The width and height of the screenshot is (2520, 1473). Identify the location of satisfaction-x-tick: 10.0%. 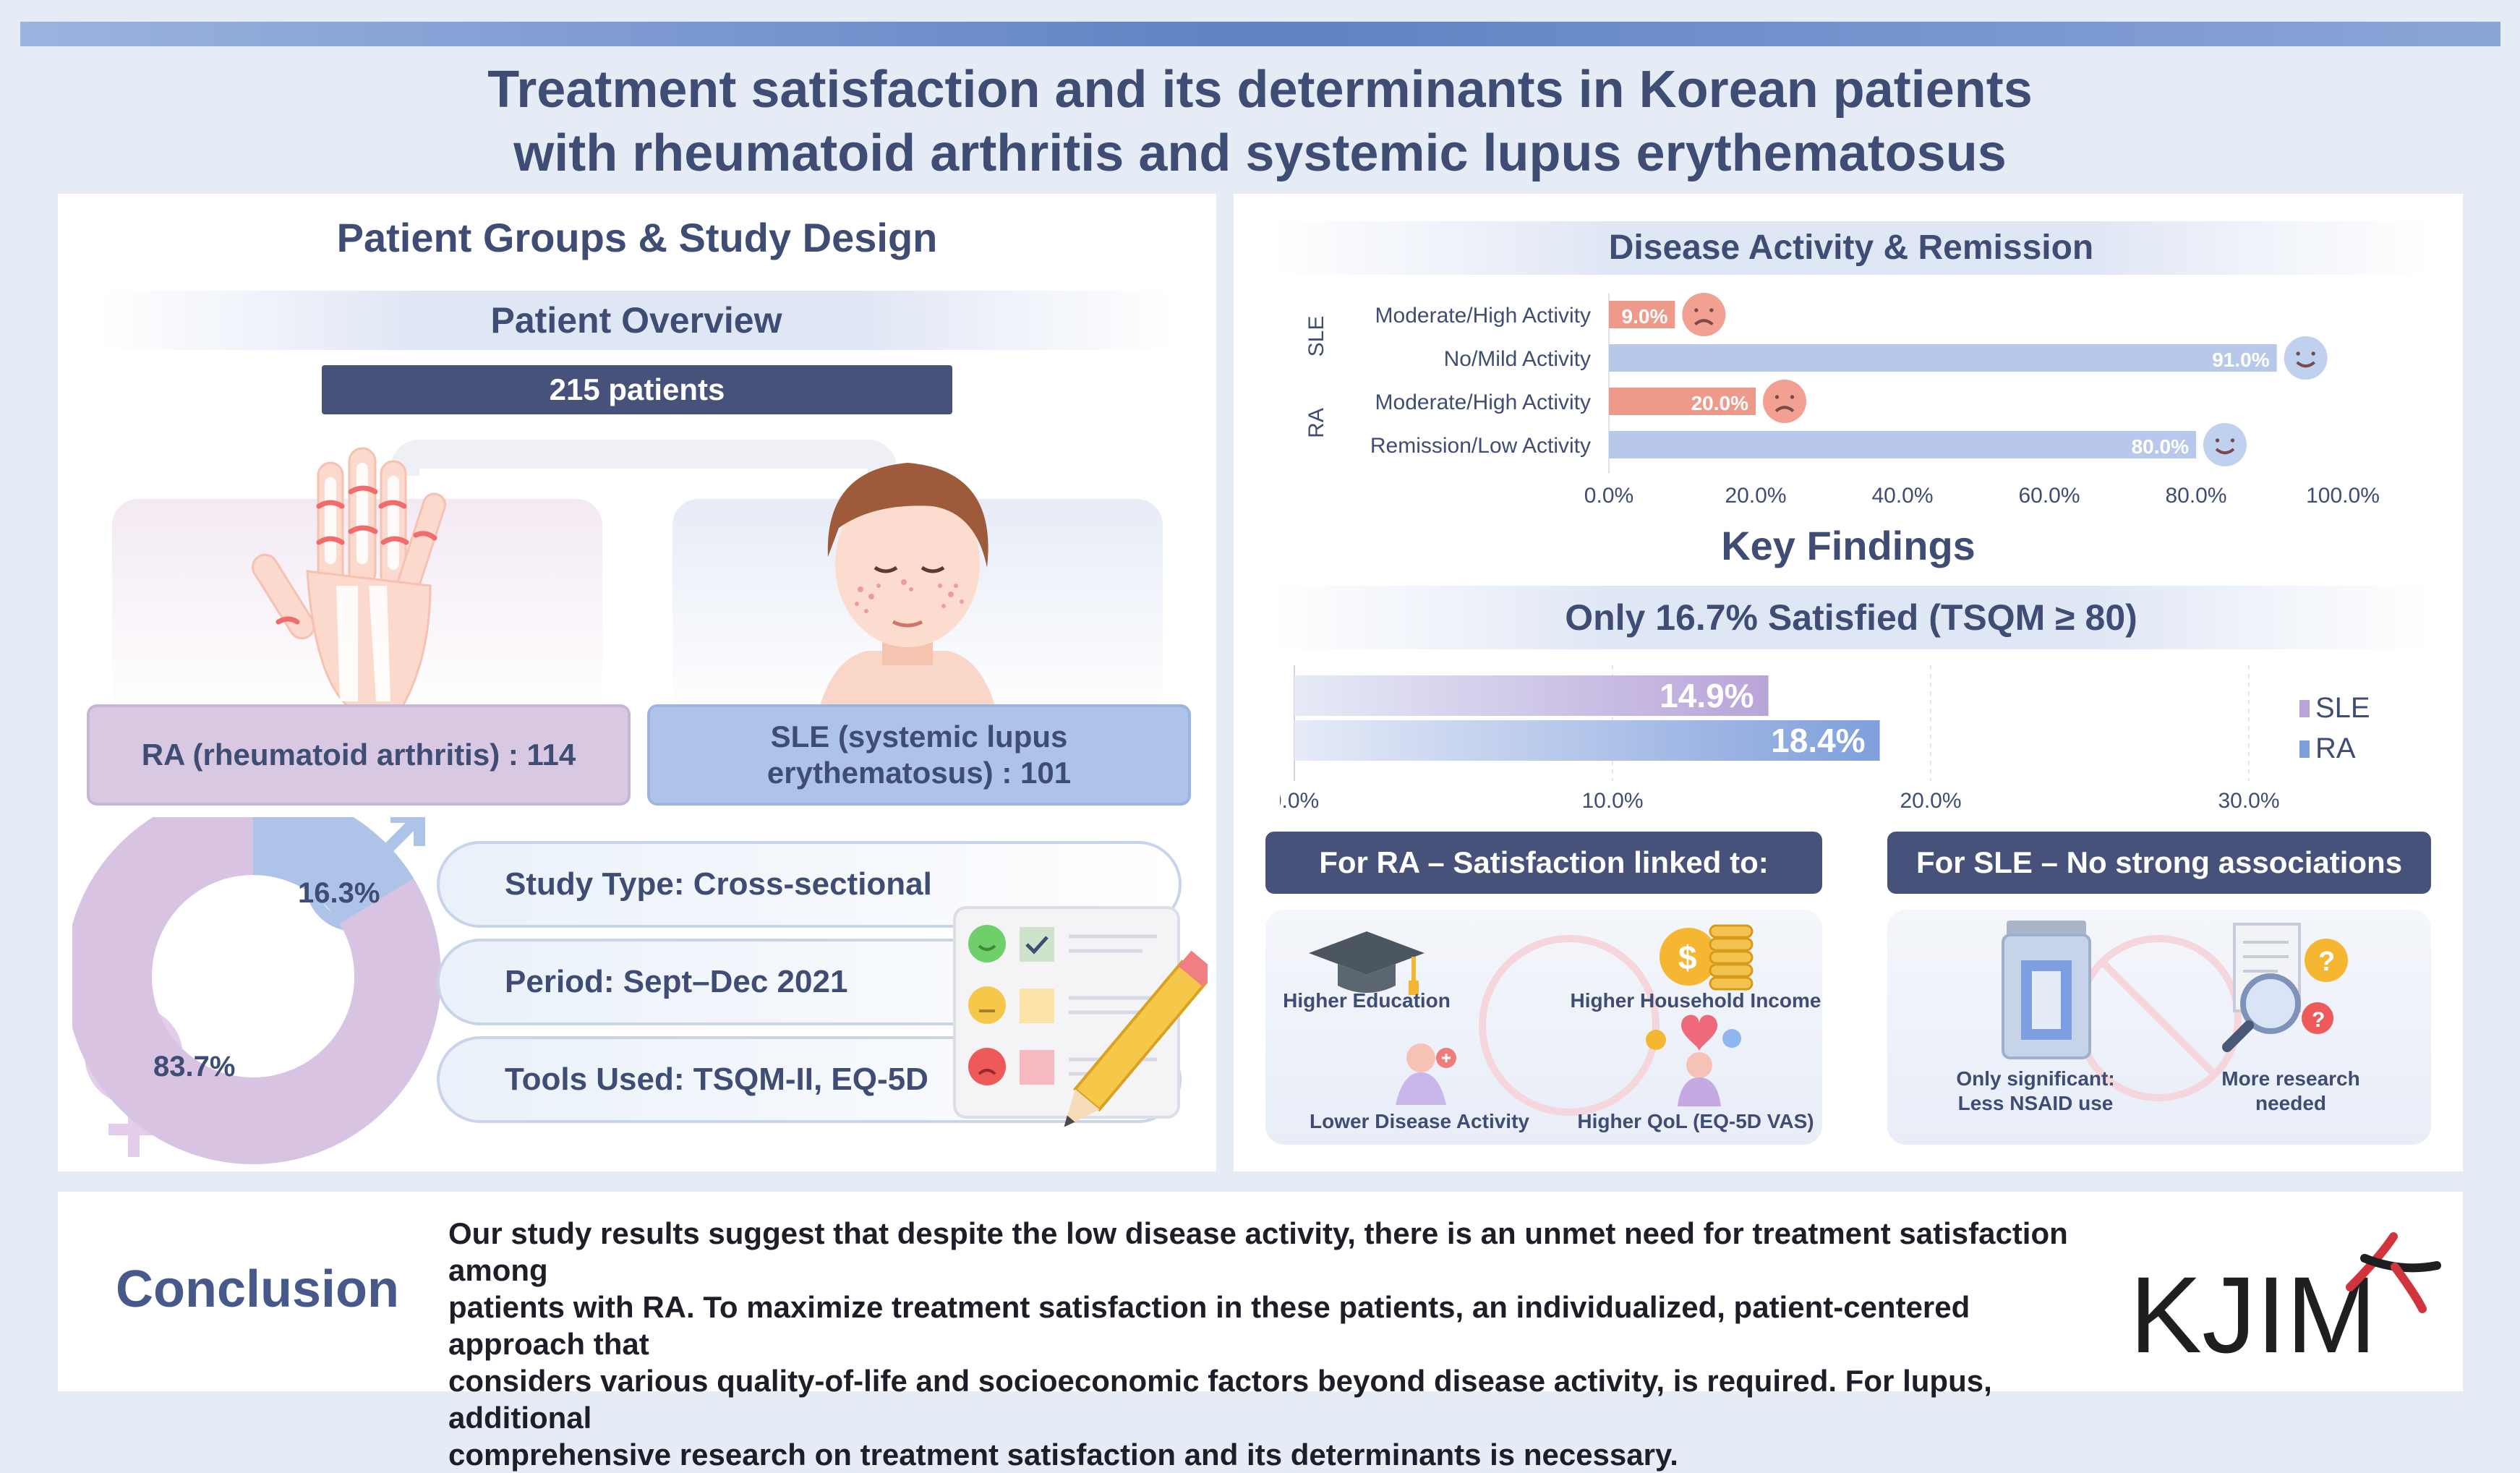
(1612, 801).